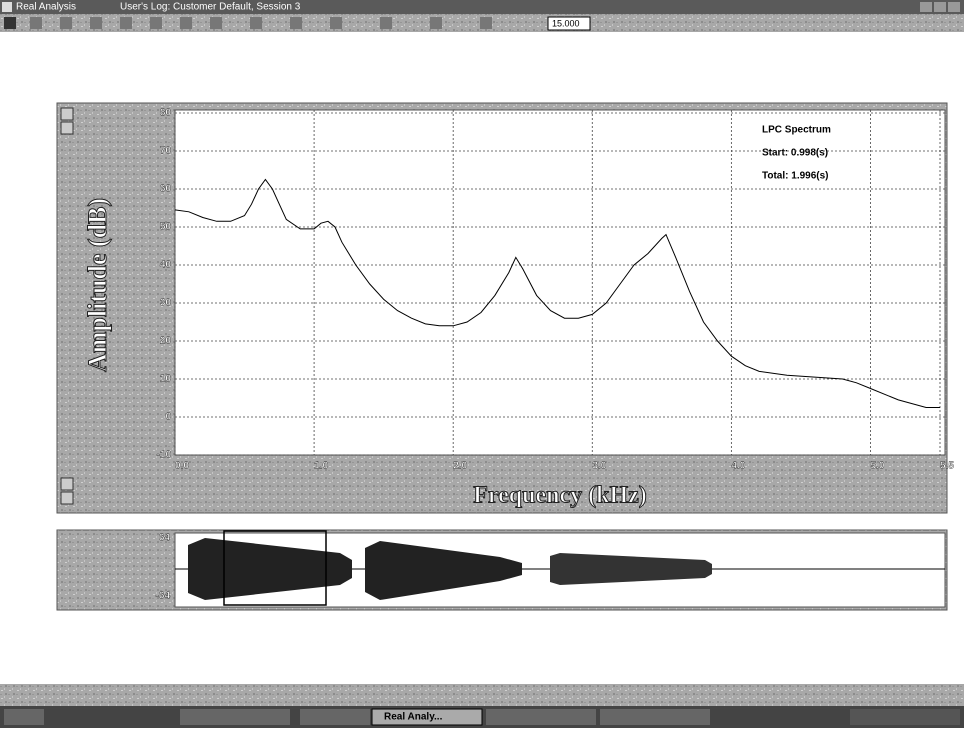 This screenshot has height=733, width=964. Describe the element at coordinates (7, 7) in the screenshot. I see `app-icon` at that location.